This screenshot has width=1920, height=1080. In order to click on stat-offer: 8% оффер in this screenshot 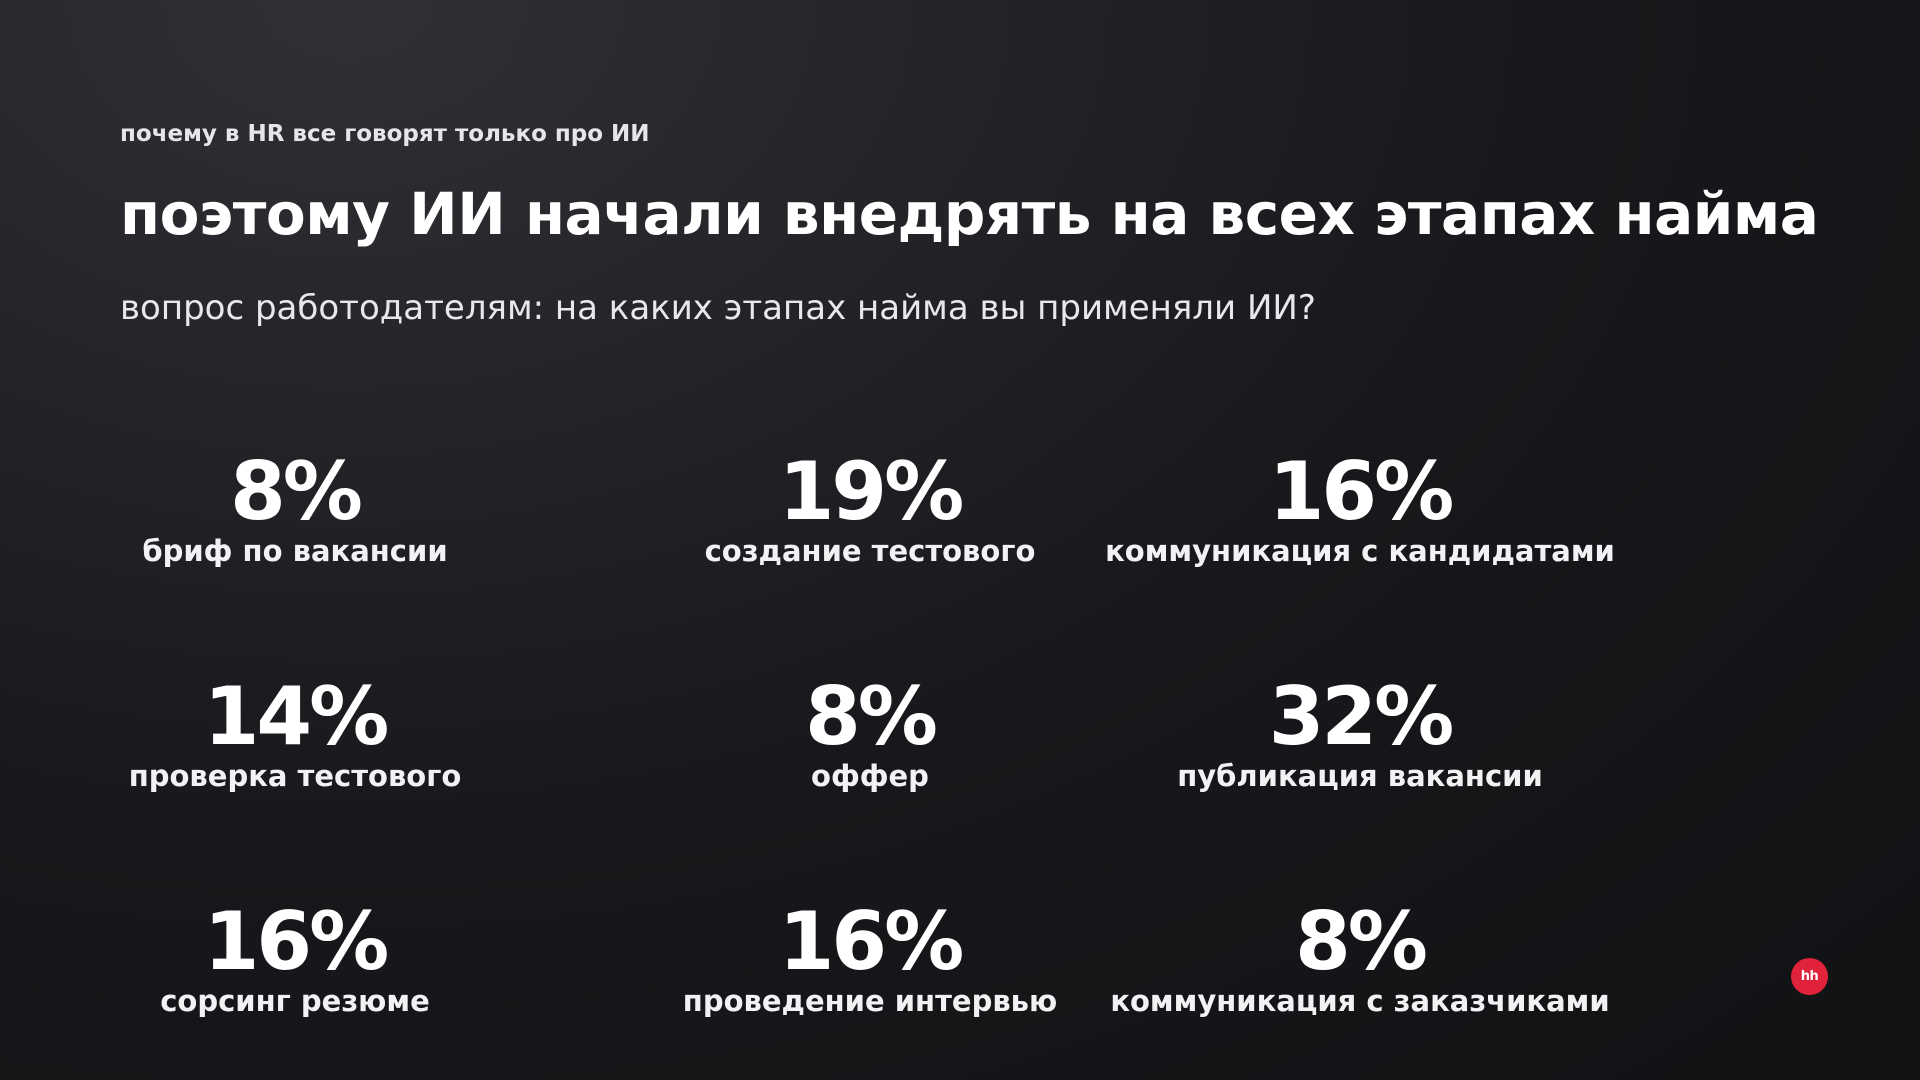, I will do `click(870, 732)`.